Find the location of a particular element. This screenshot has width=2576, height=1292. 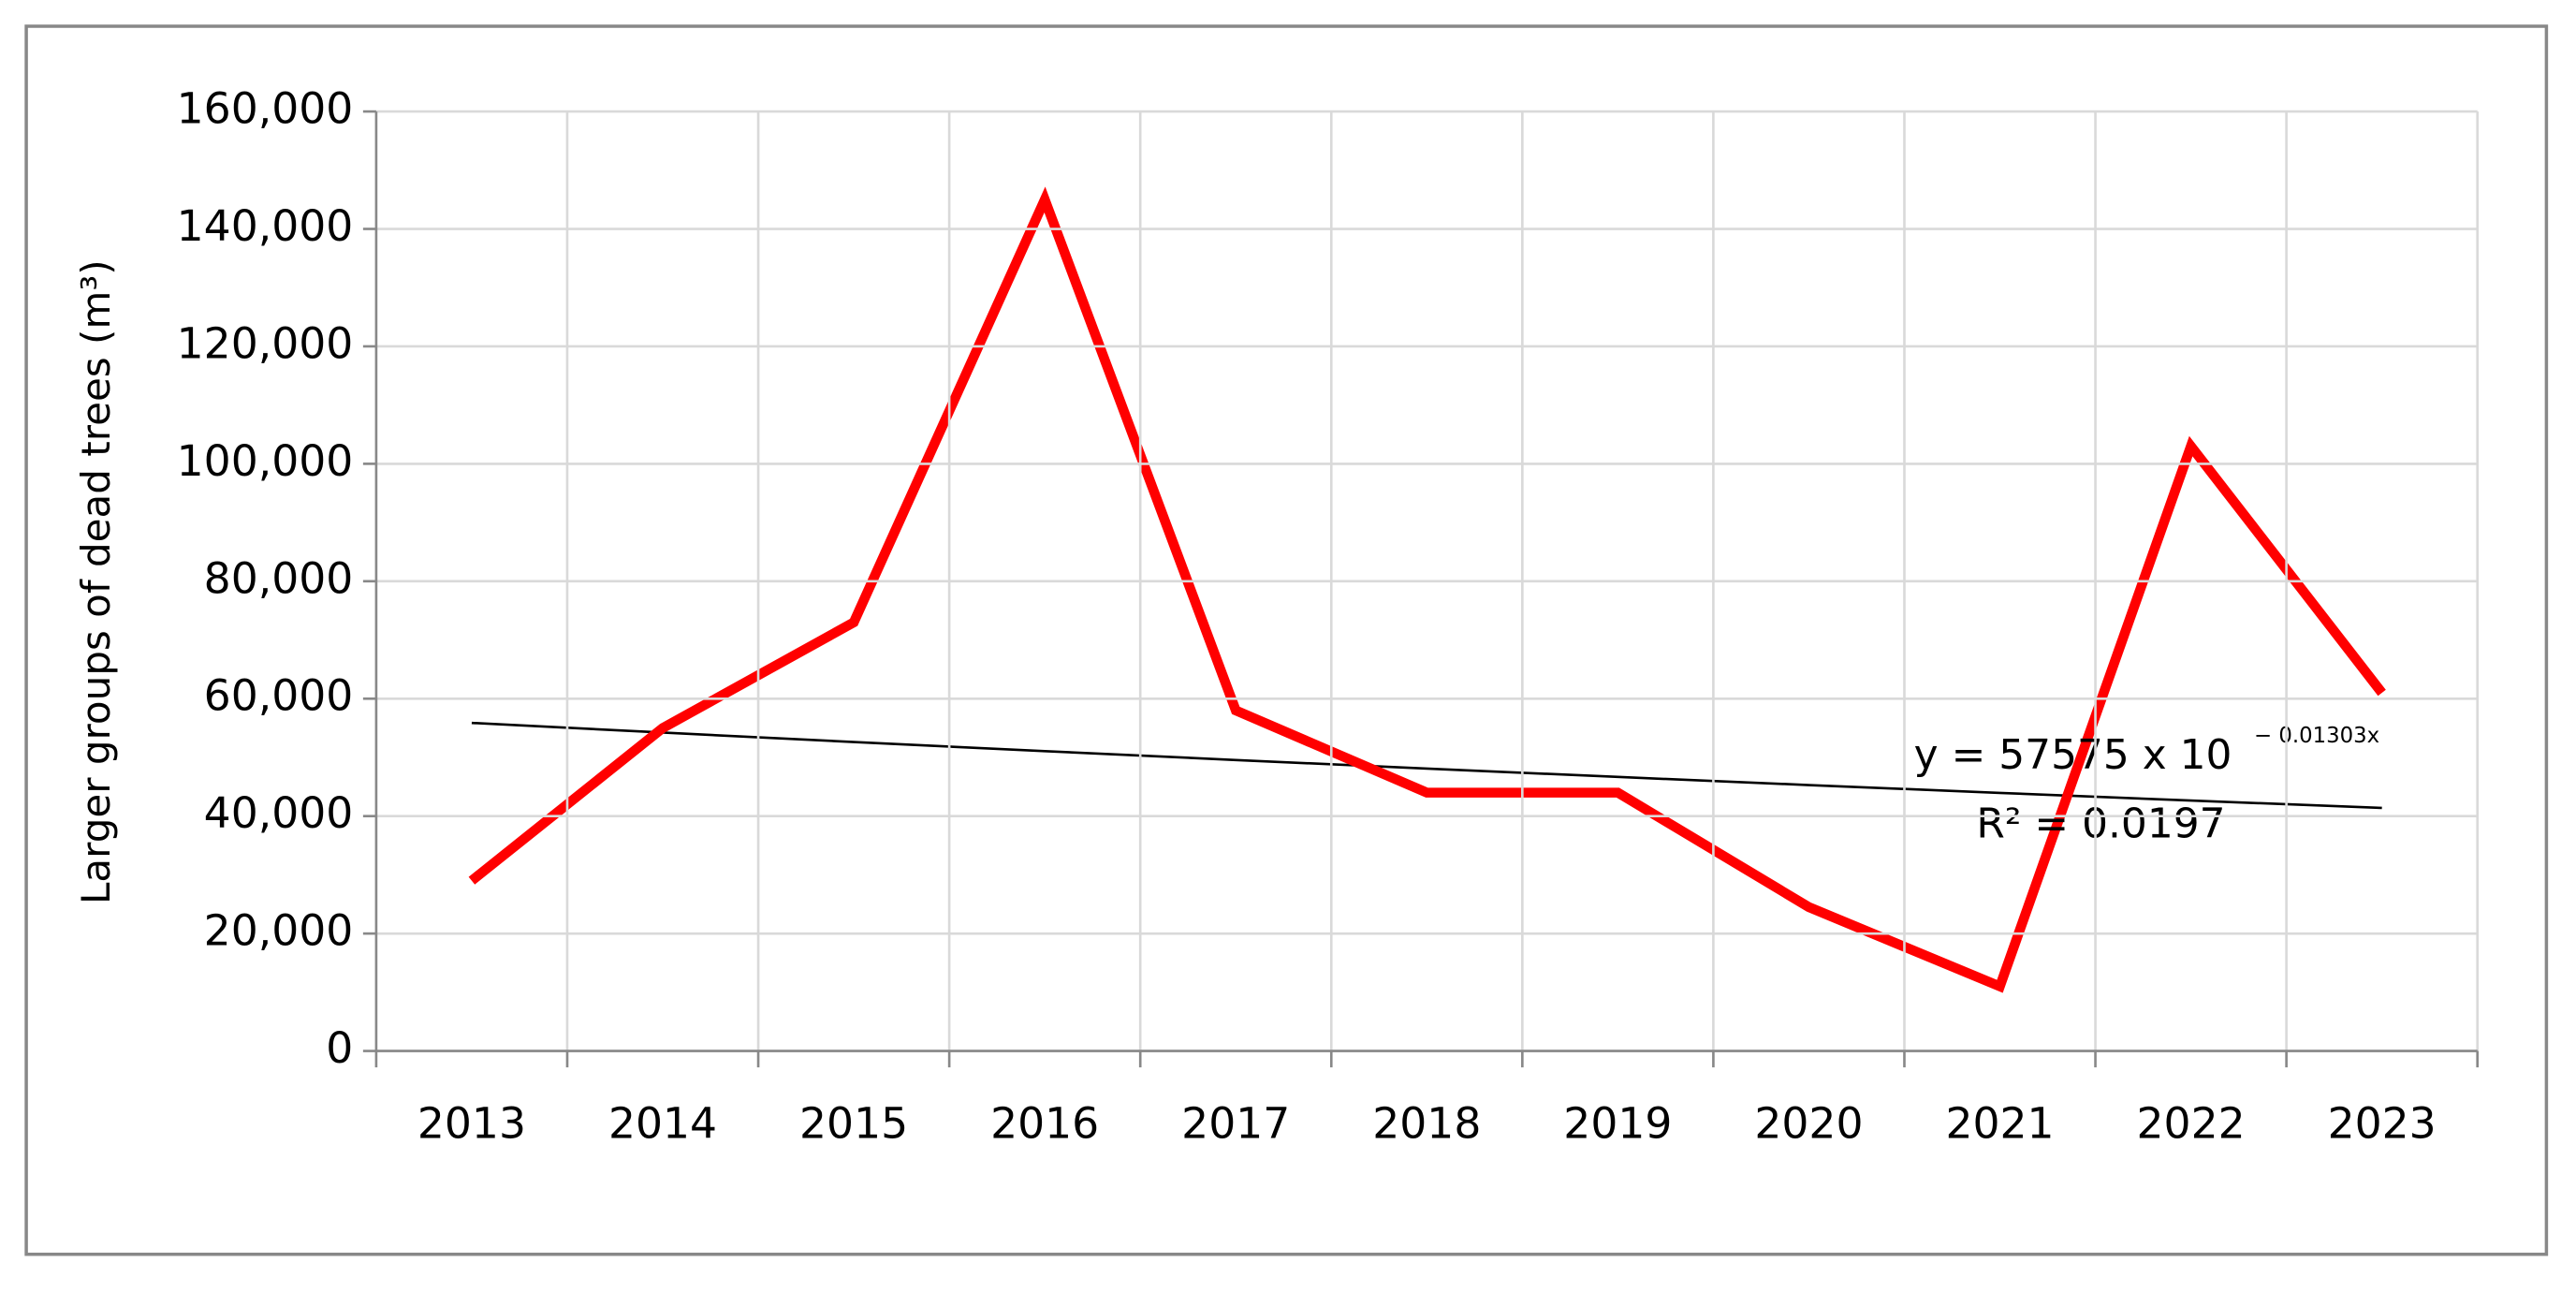

x-tick-label: 2016 is located at coordinates (1044, 1124).